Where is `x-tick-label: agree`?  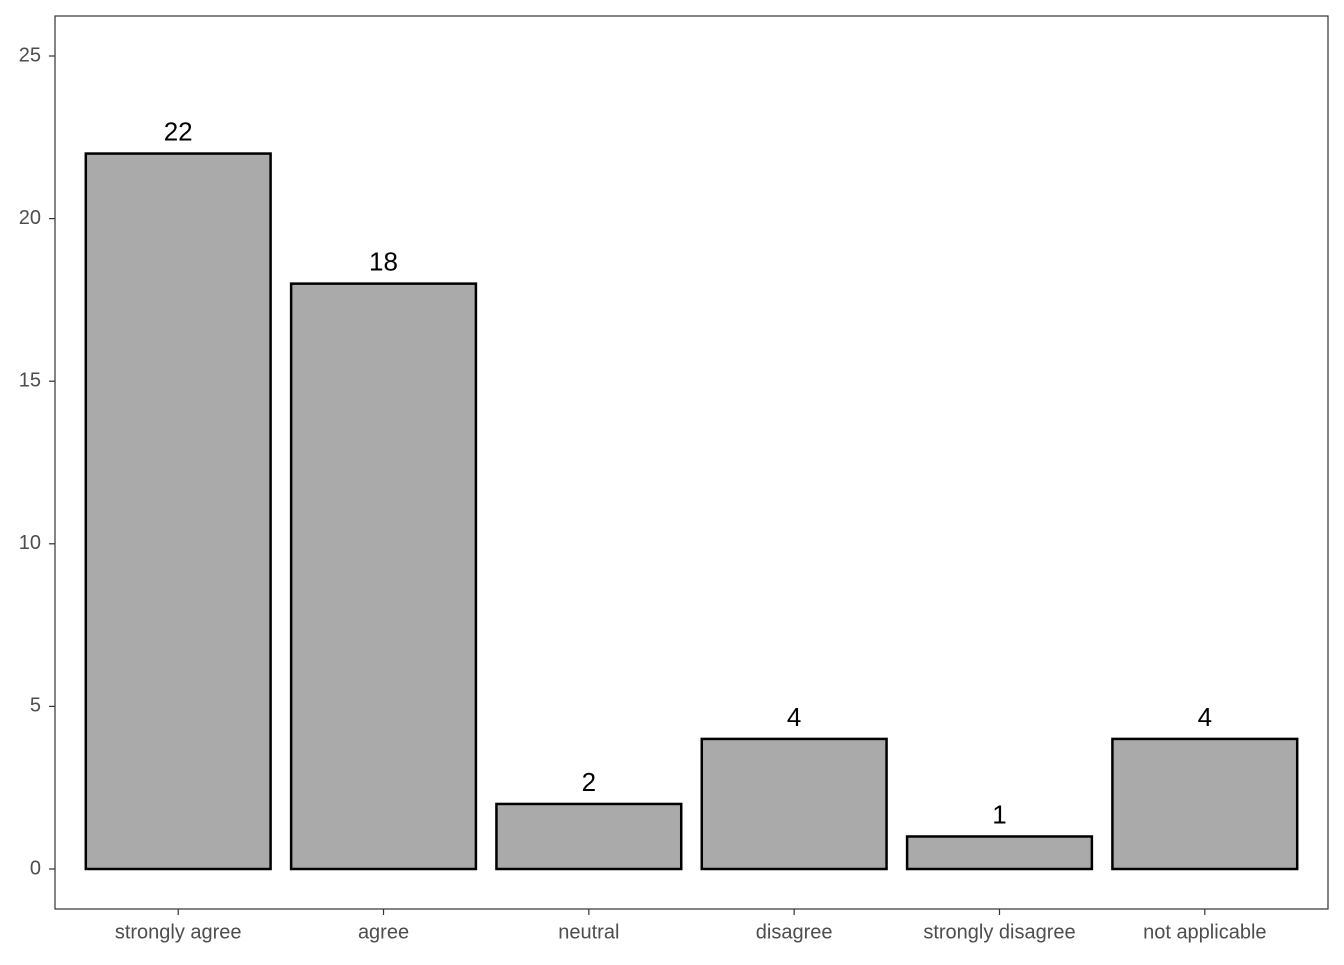
x-tick-label: agree is located at coordinates (383, 932).